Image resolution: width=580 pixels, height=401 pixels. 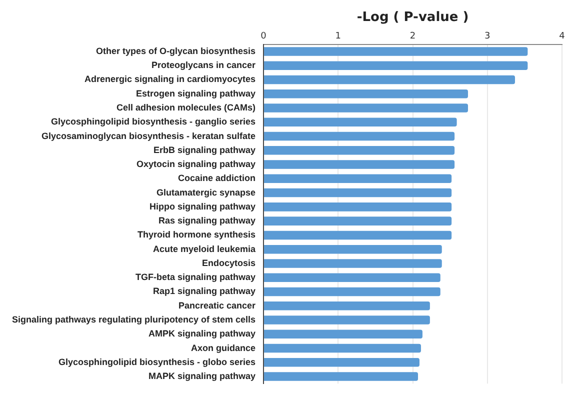 What do you see at coordinates (487, 36) in the screenshot?
I see `x-tick-label: 3` at bounding box center [487, 36].